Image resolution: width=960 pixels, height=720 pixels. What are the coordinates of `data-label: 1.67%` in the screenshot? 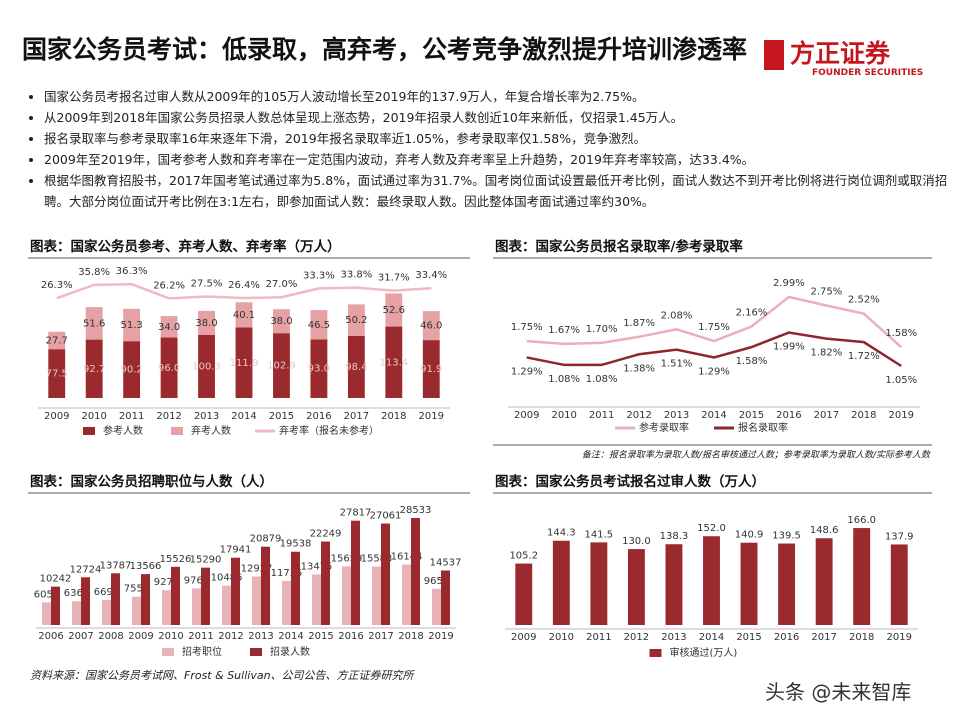 It's located at (564, 330).